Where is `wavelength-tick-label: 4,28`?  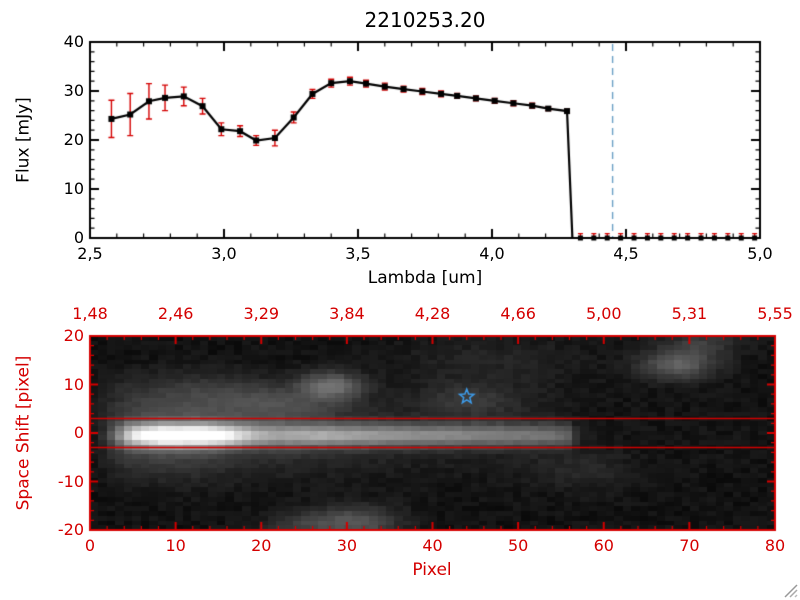 wavelength-tick-label: 4,28 is located at coordinates (432, 313).